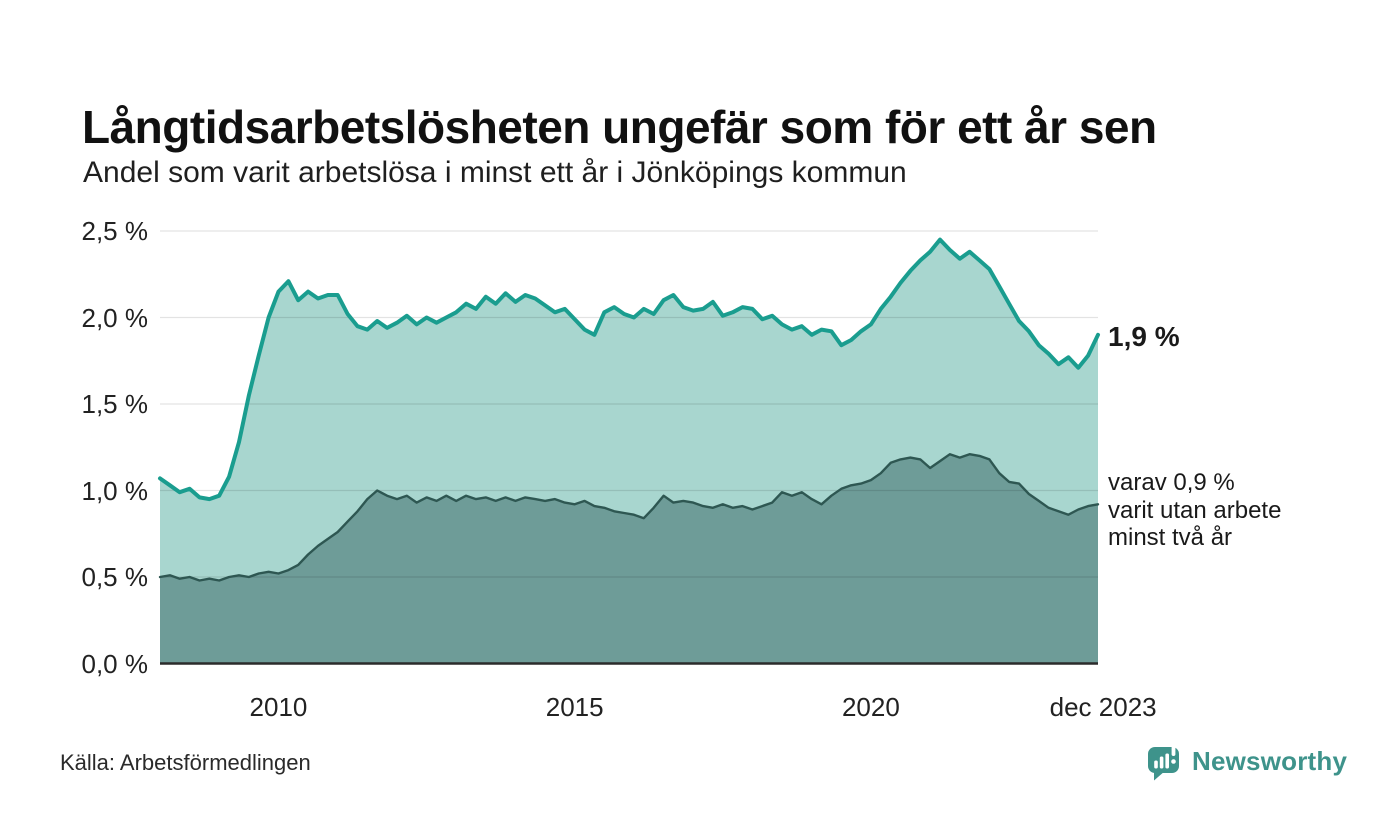 Image resolution: width=1400 pixels, height=840 pixels. Describe the element at coordinates (115, 663) in the screenshot. I see `y-tick-label: 0,0 %` at that location.